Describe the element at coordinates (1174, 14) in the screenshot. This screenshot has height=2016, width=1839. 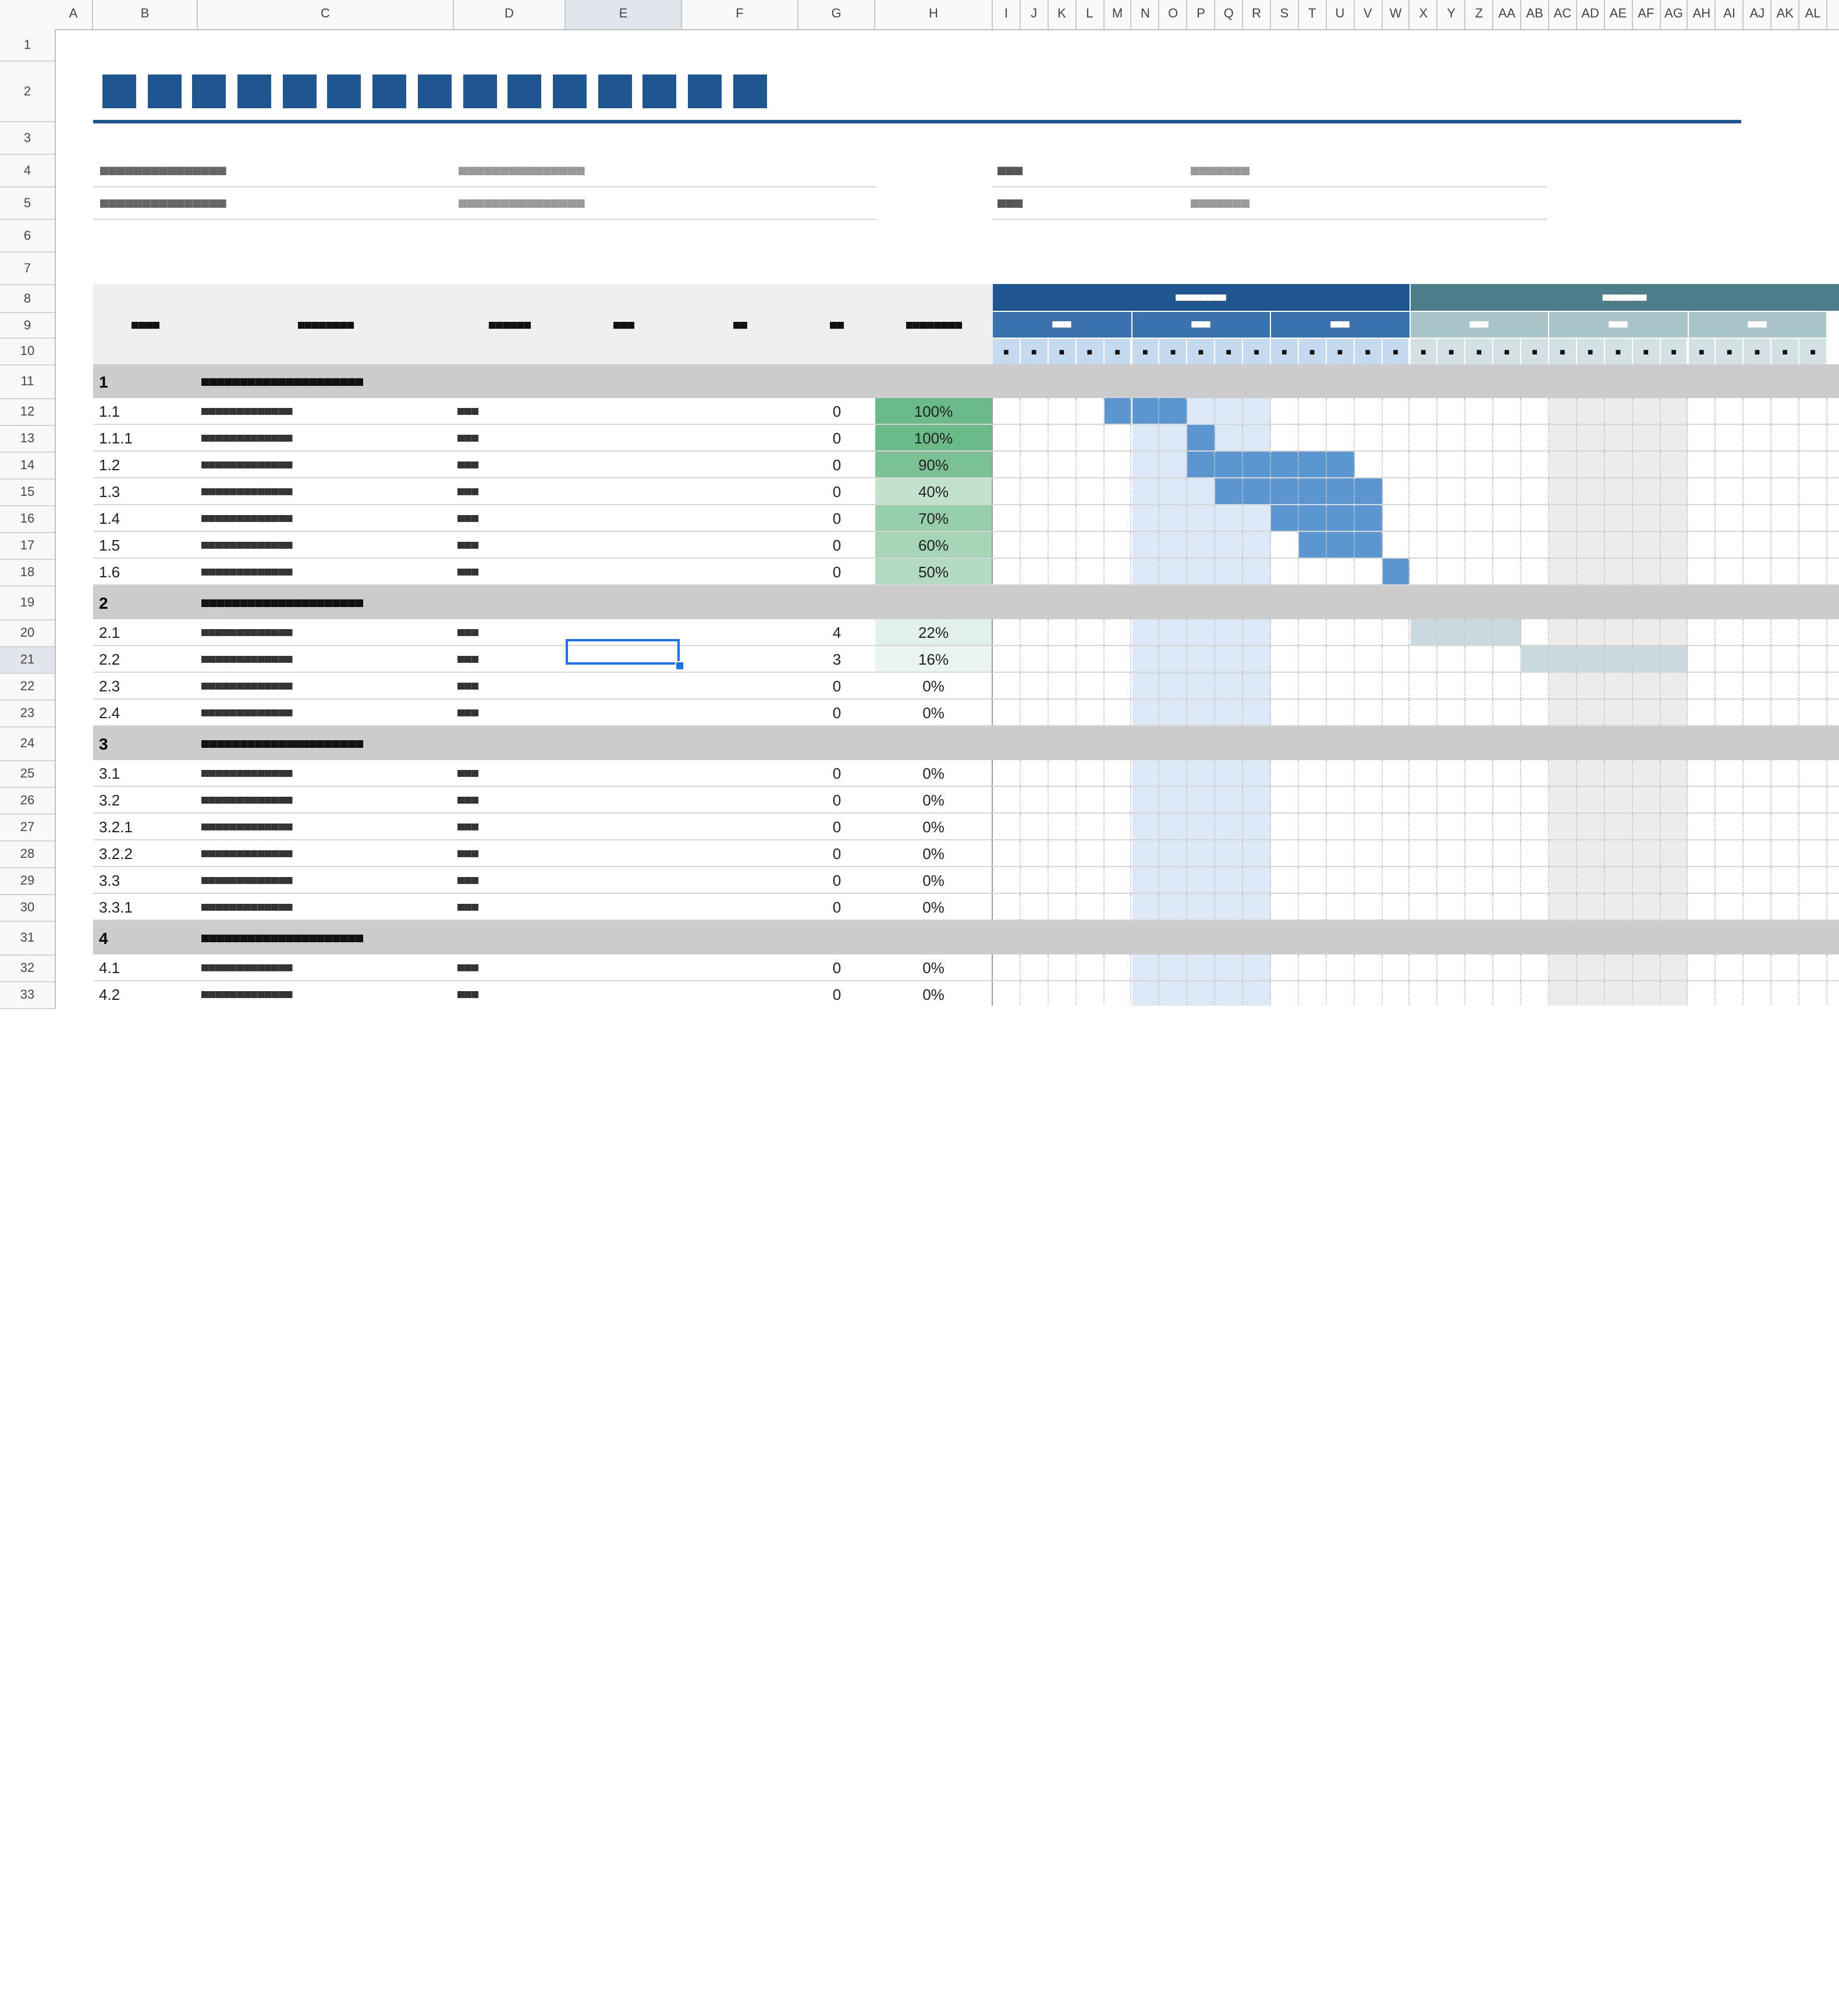
I see `column-header-O: O` at that location.